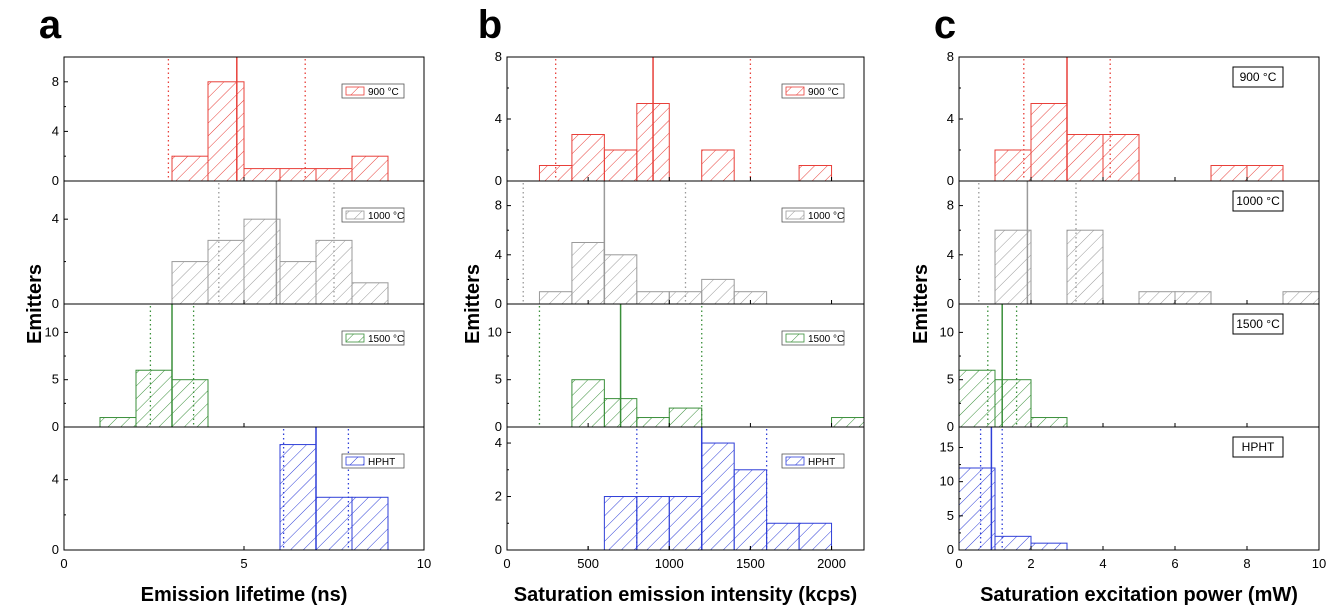  Describe the element at coordinates (424, 563) in the screenshot. I see `x-tick-label: 10` at that location.